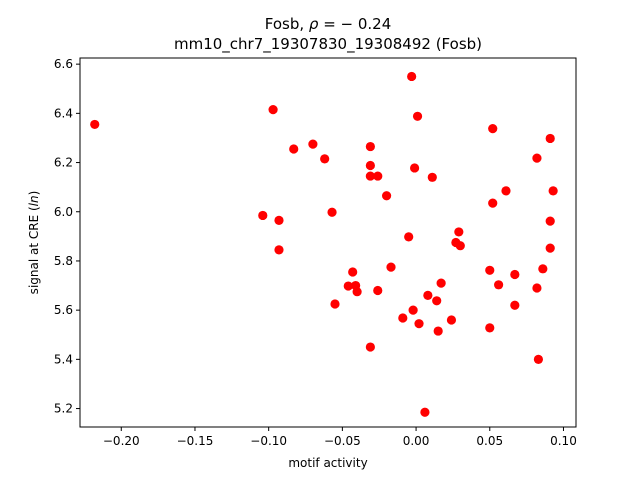 Image resolution: width=640 pixels, height=480 pixels. Describe the element at coordinates (63, 163) in the screenshot. I see `y-tick-label: 6.2` at that location.